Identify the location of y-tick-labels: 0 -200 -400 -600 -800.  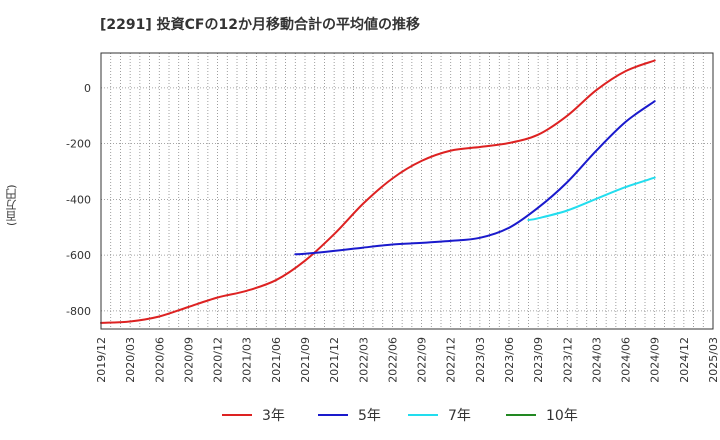
(78, 200).